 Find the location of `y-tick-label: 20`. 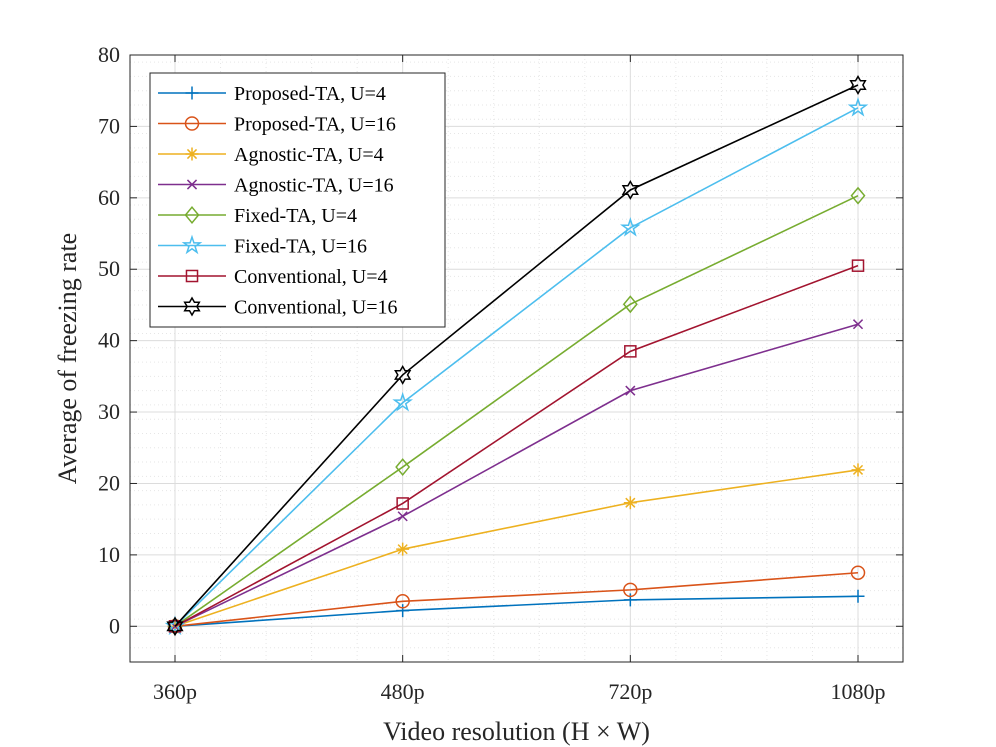

y-tick-label: 20 is located at coordinates (109, 482).